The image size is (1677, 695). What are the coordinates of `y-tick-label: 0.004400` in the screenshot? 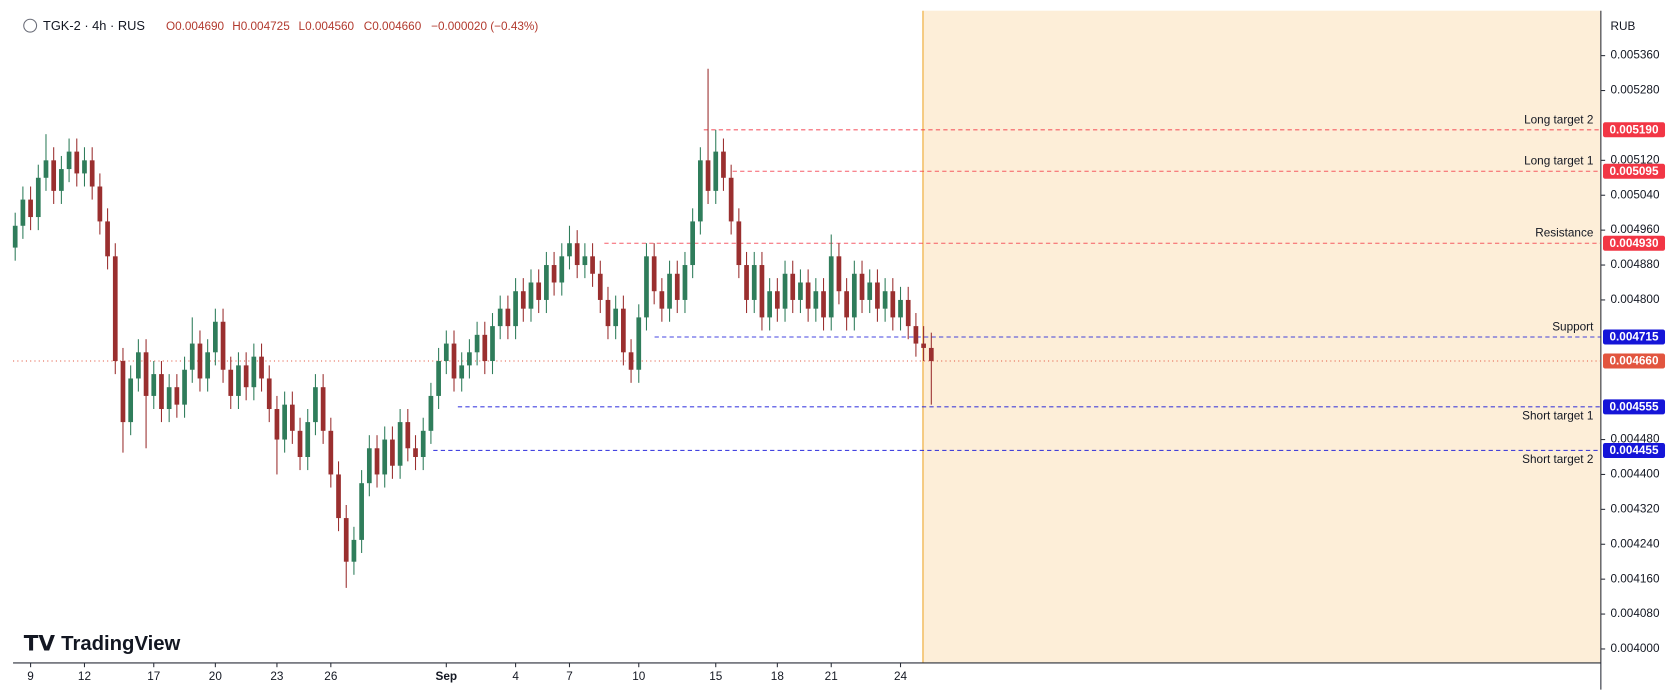 It's located at (1634, 474).